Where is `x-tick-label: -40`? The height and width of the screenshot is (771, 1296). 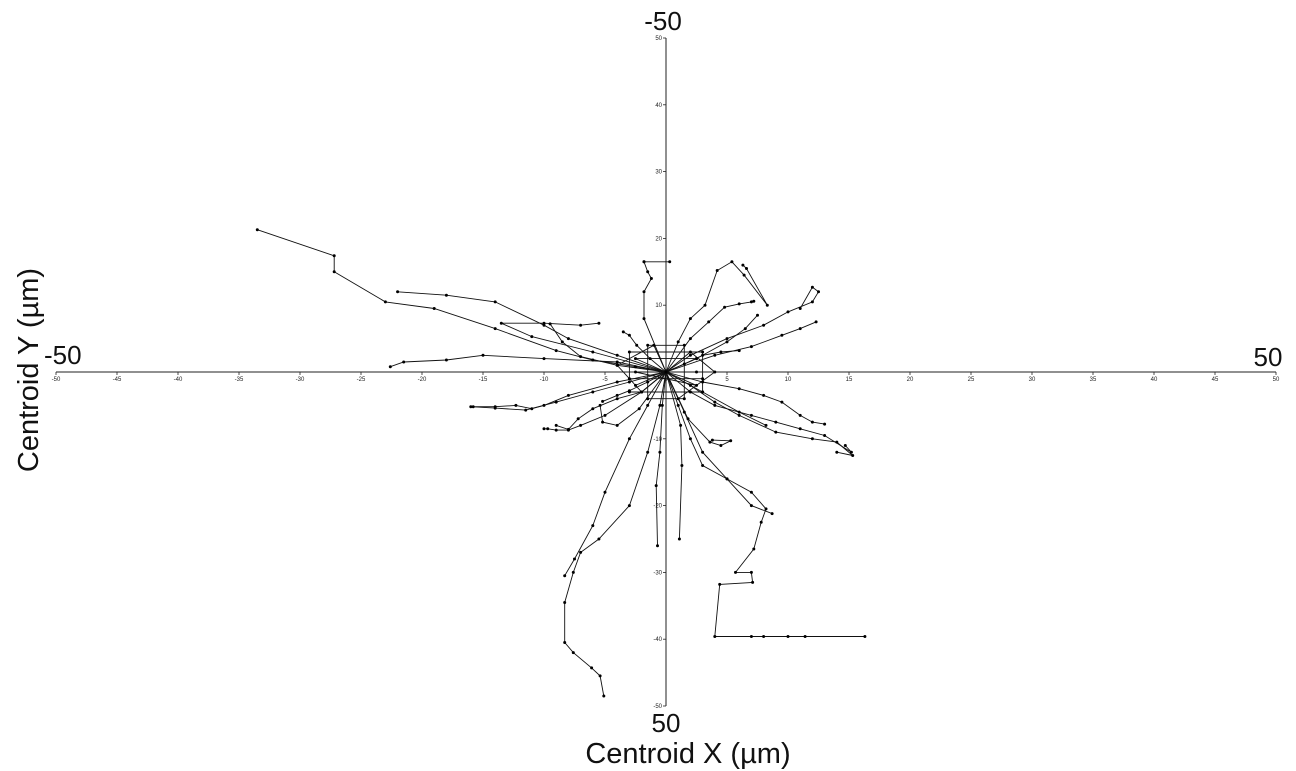 x-tick-label: -40 is located at coordinates (178, 380).